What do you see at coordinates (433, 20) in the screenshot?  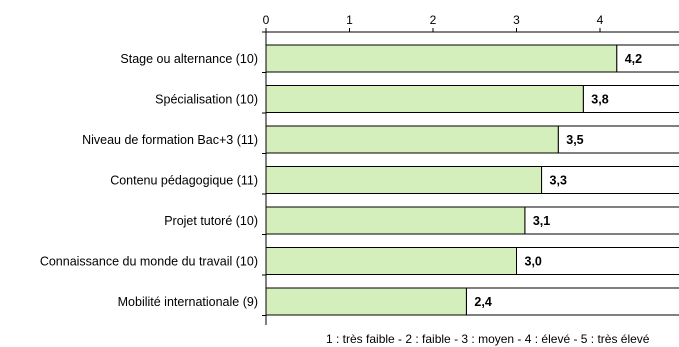 I see `x-tick-label: 2` at bounding box center [433, 20].